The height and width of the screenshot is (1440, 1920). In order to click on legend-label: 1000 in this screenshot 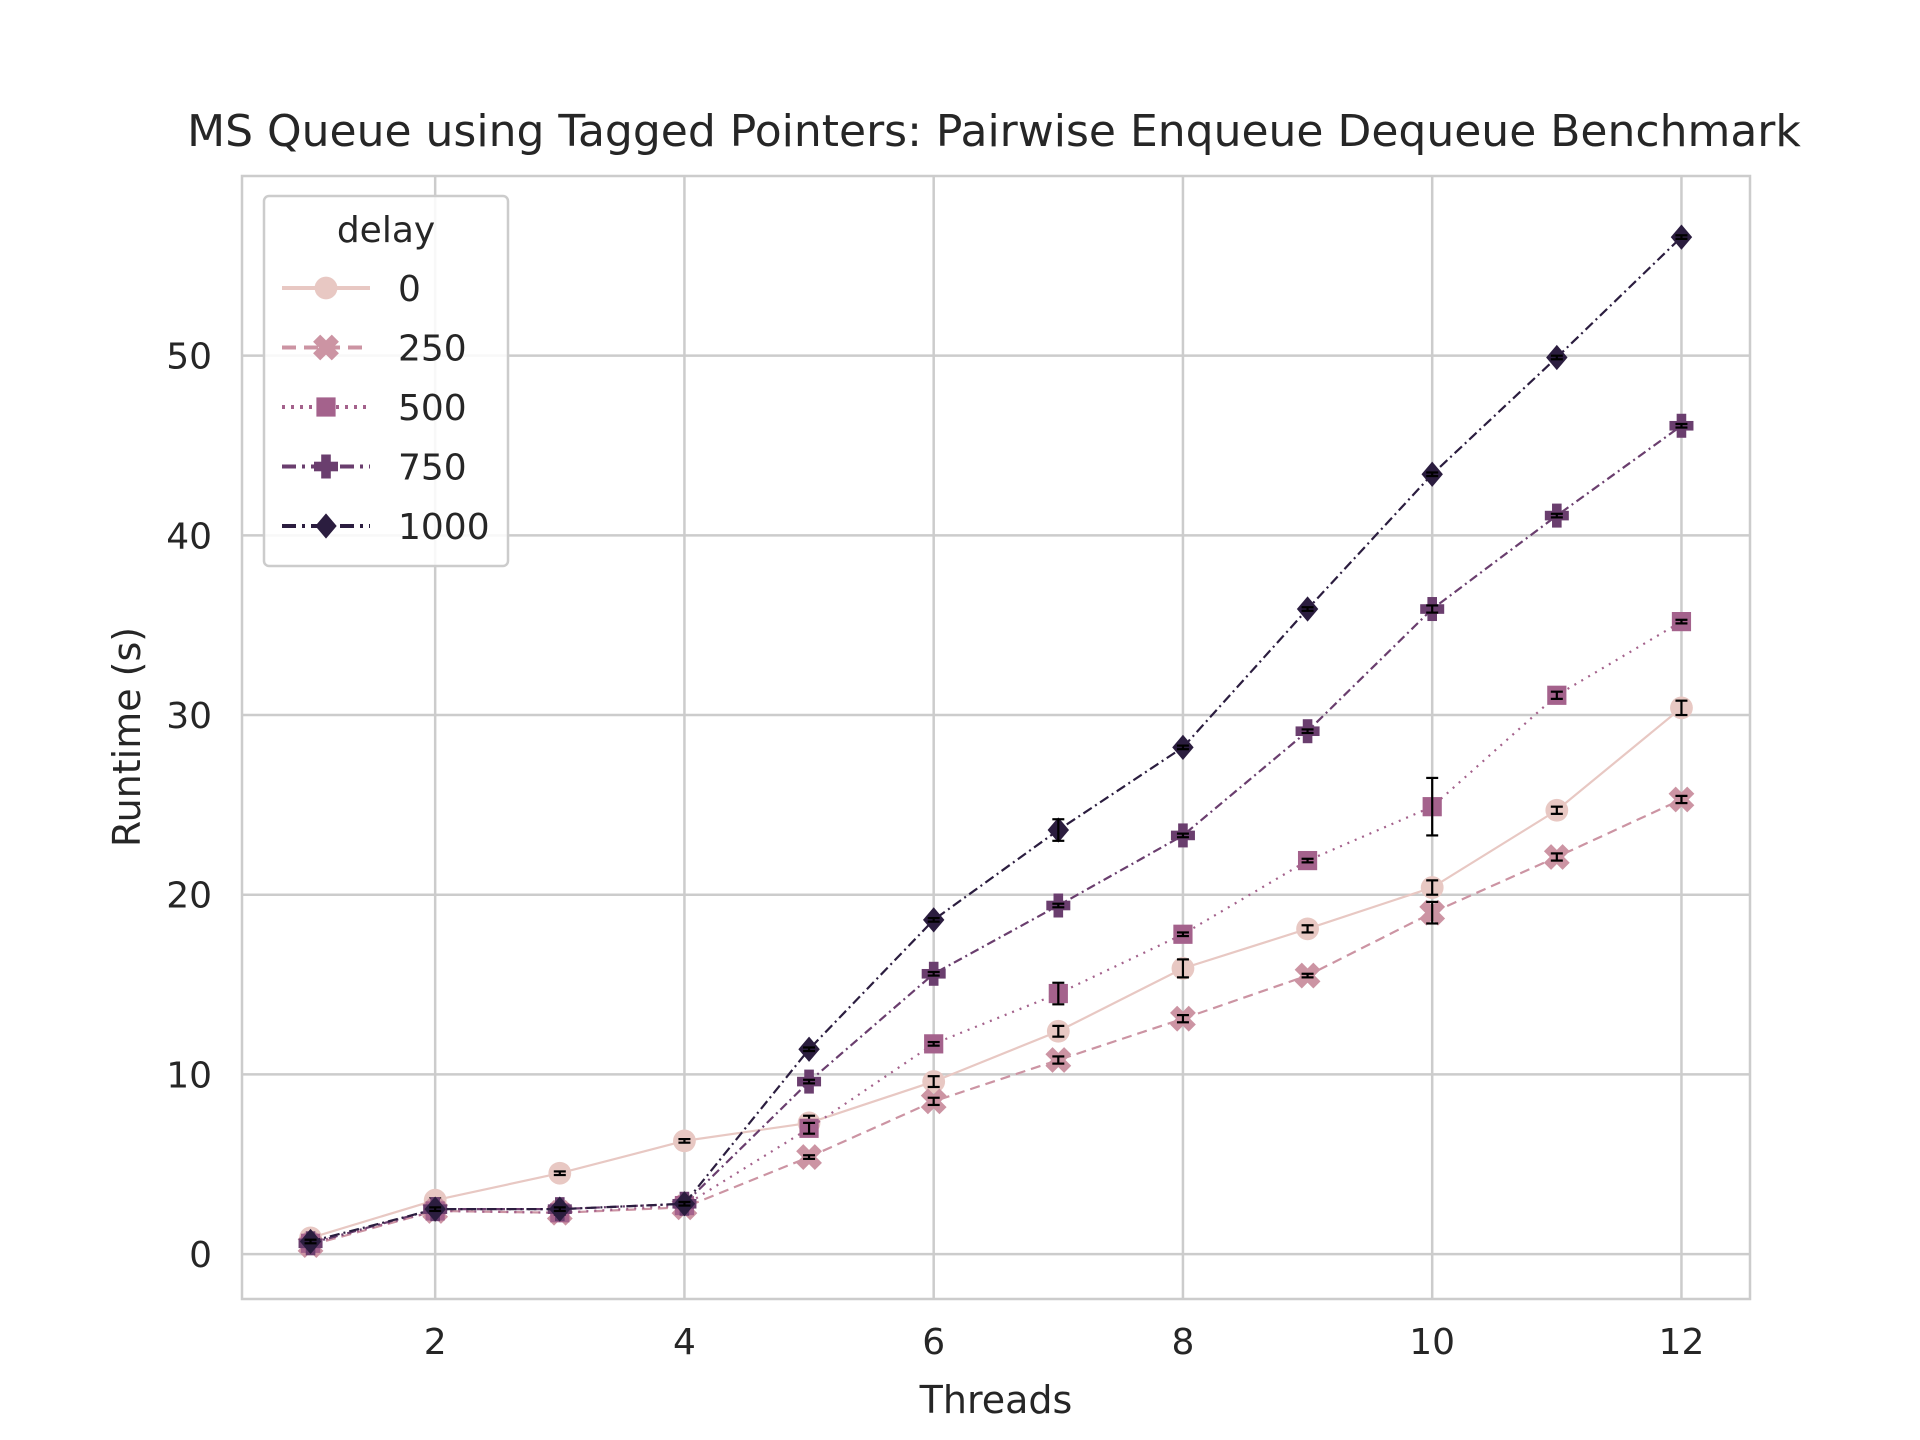, I will do `click(444, 527)`.